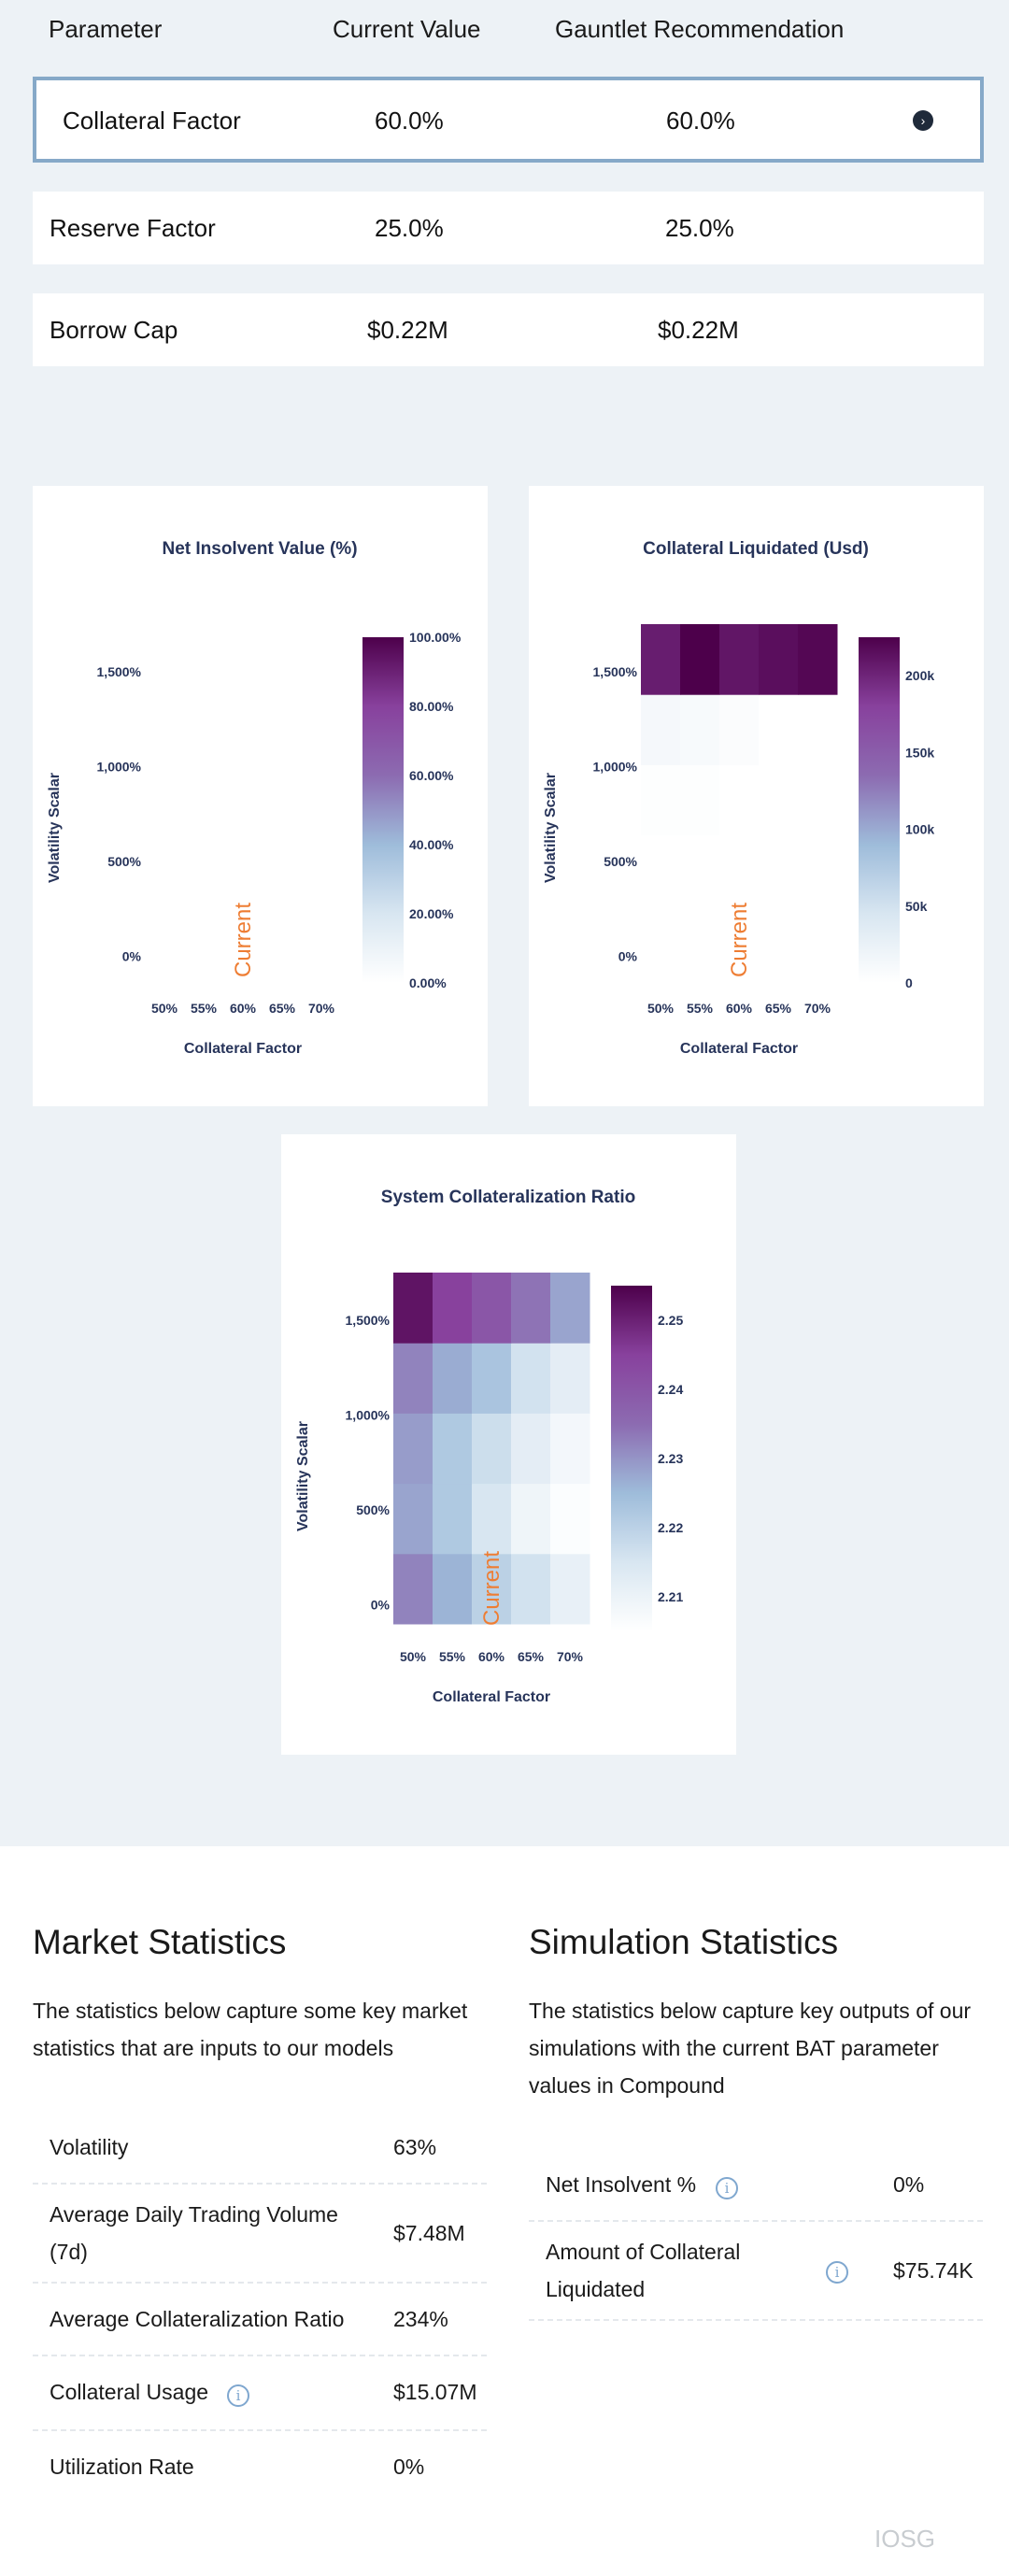  I want to click on current-annotation: Current, so click(243, 940).